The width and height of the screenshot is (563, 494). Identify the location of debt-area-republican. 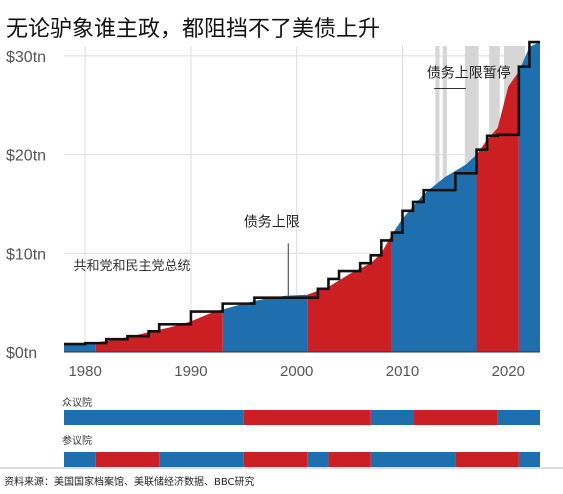
(349, 293).